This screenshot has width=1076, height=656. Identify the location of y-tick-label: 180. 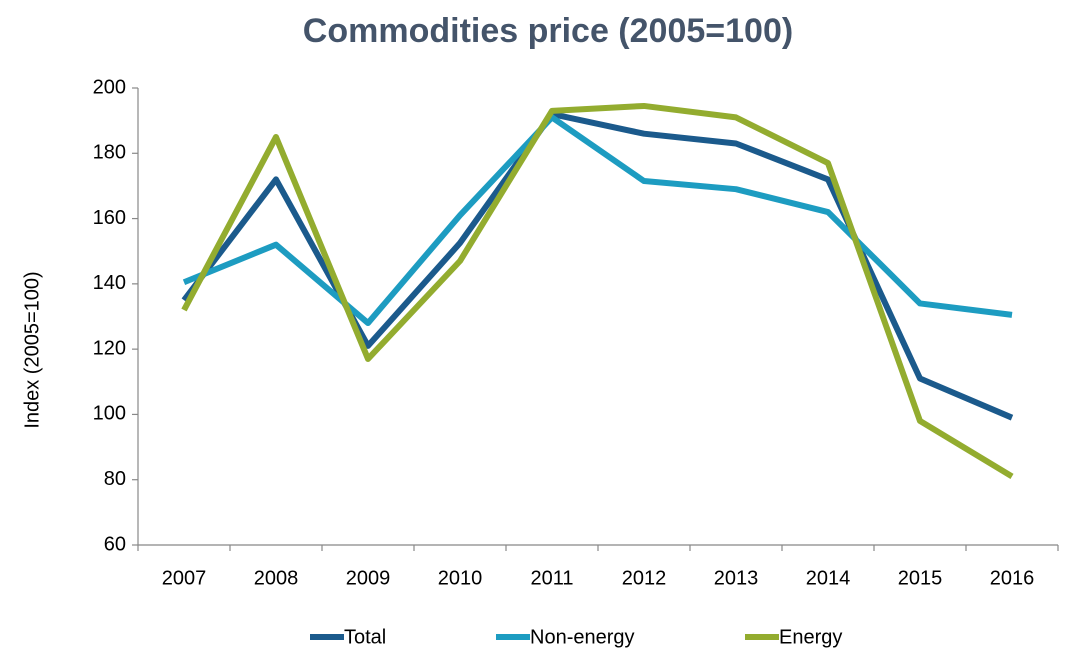
(109, 153).